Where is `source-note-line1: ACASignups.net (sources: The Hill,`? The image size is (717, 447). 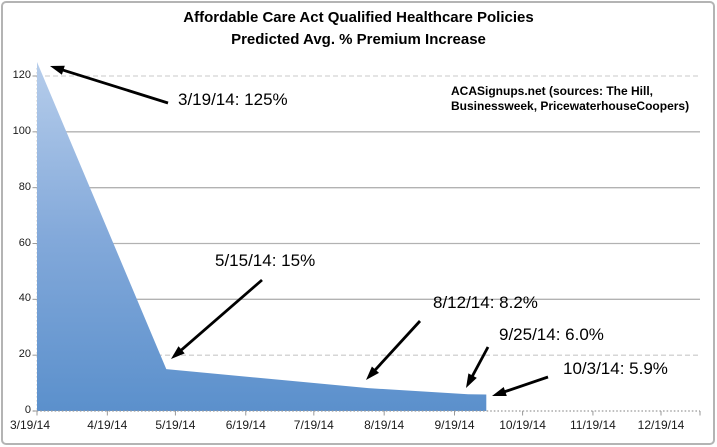 source-note-line1: ACASignups.net (sources: The Hill, is located at coordinates (552, 91).